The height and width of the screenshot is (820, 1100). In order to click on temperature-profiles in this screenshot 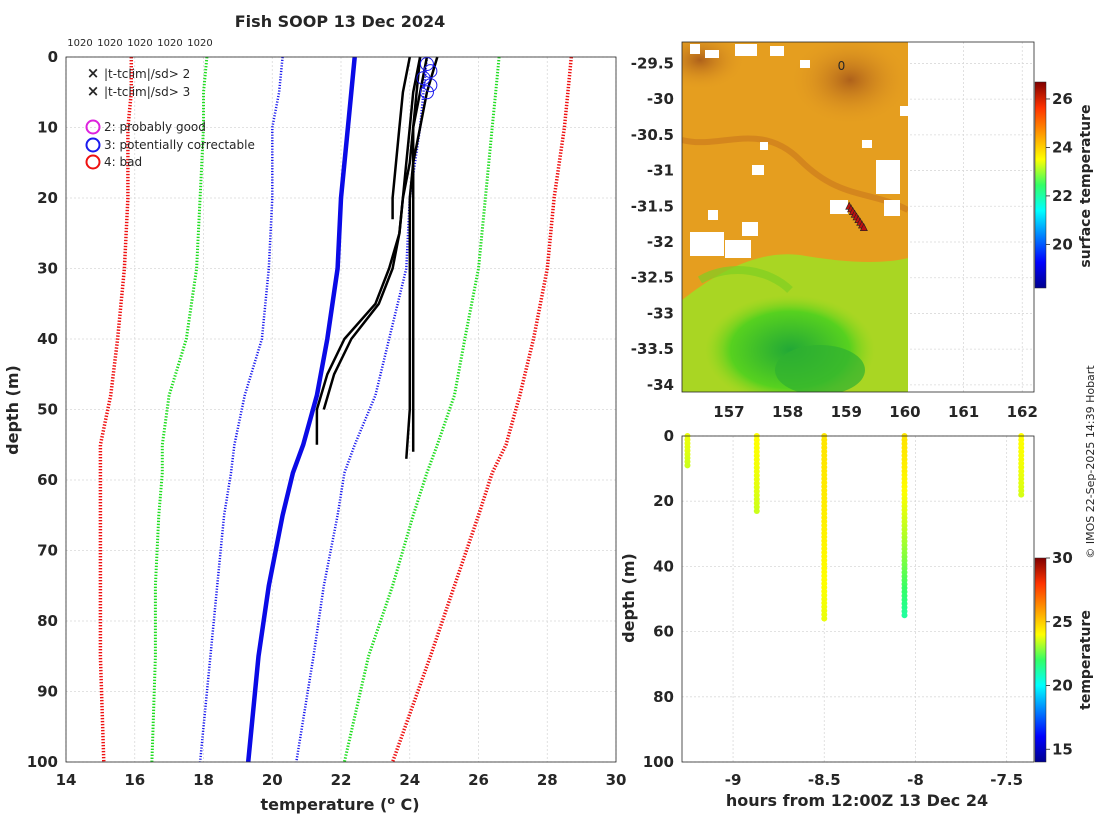, I will do `click(377, 257)`.